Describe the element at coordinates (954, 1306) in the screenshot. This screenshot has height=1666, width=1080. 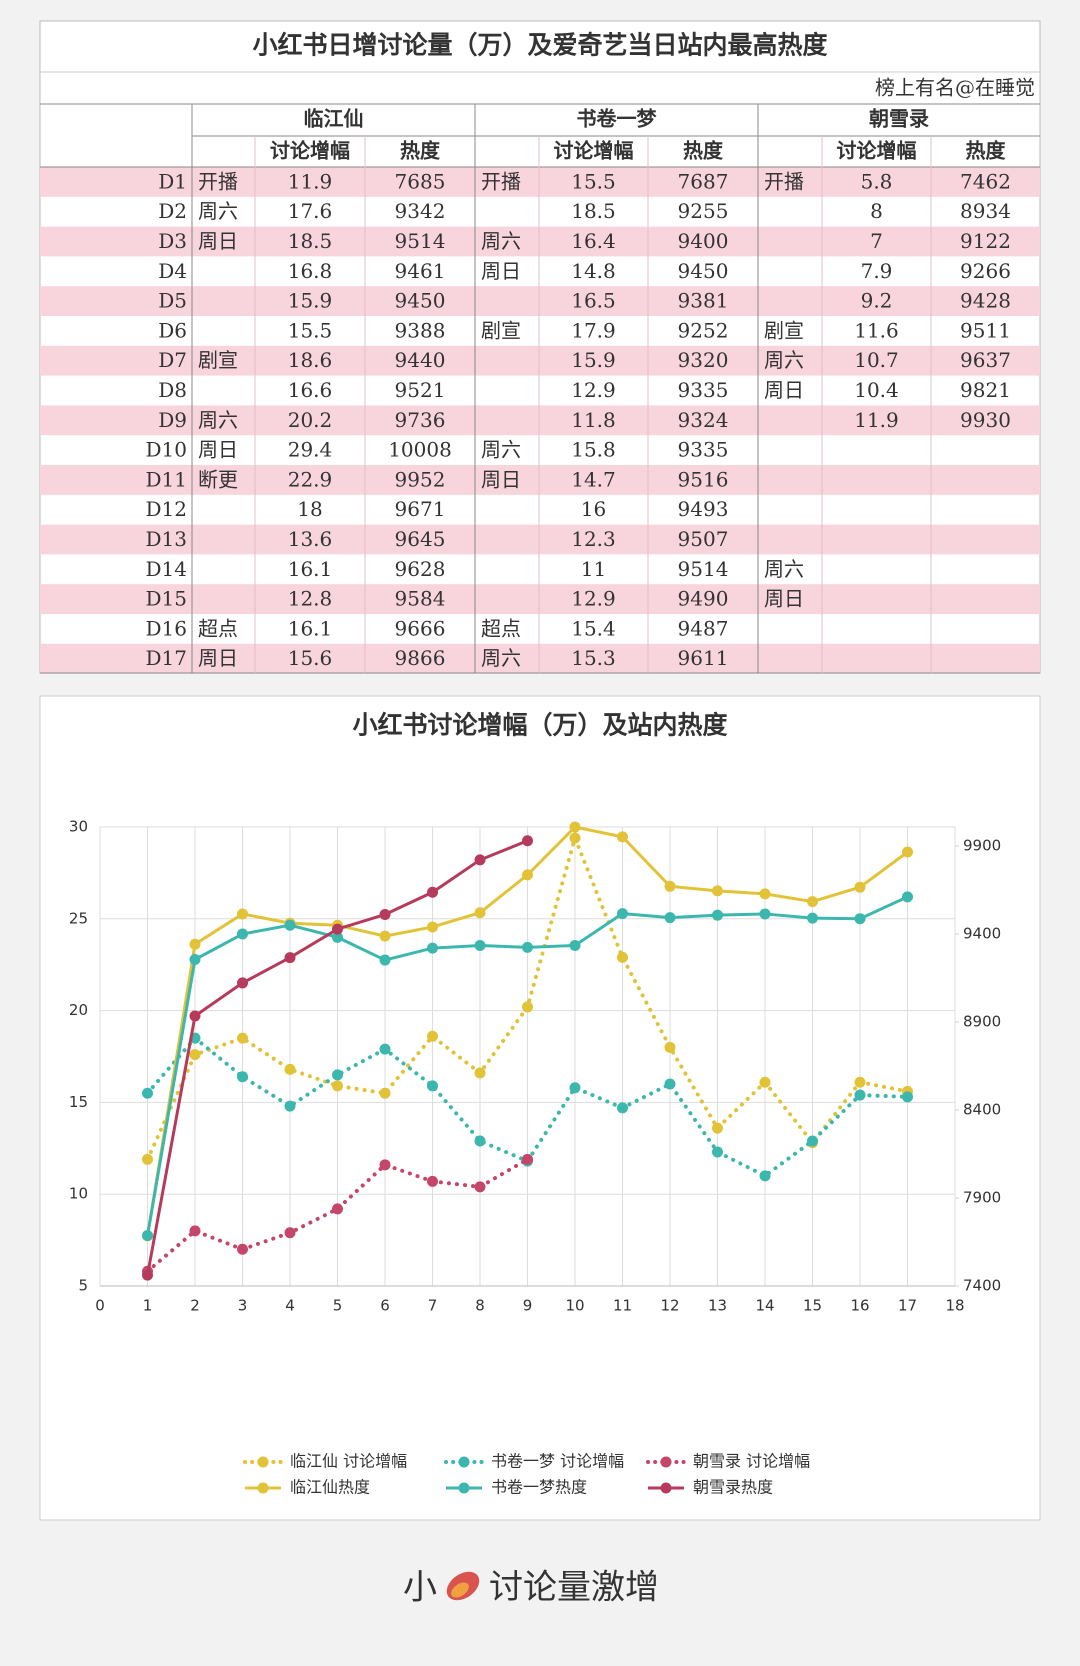
I see `x-tick-label: 18` at that location.